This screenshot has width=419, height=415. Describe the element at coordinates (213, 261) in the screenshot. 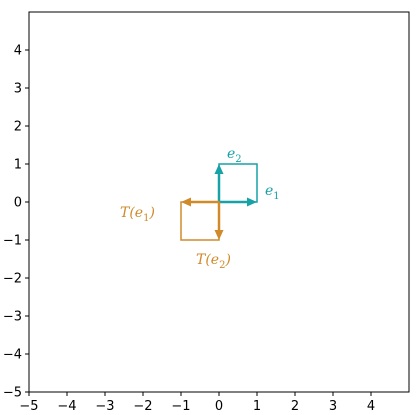

I see `t-e2-label: T(e2)` at that location.